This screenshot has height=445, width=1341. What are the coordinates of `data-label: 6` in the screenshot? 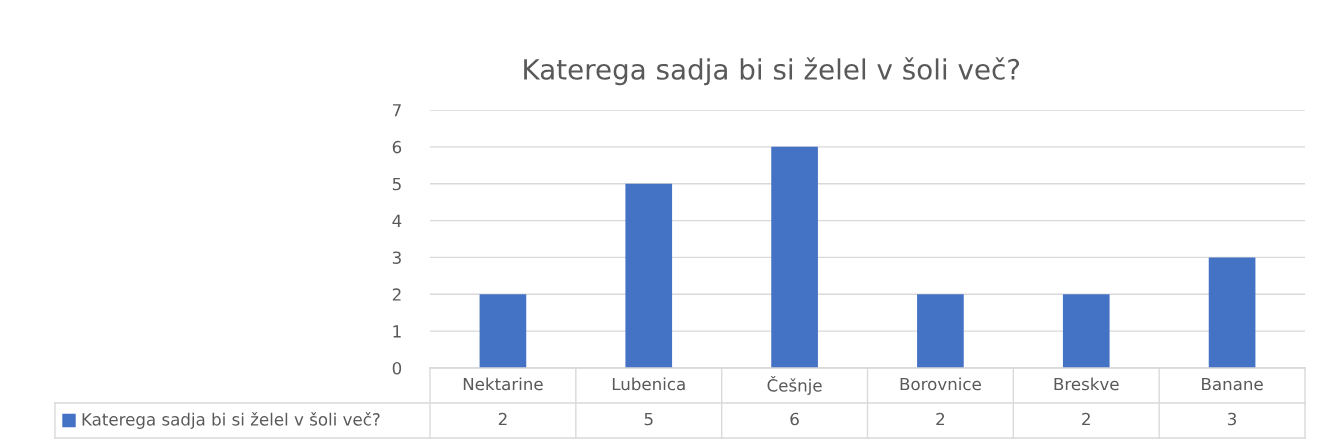 It's located at (794, 419).